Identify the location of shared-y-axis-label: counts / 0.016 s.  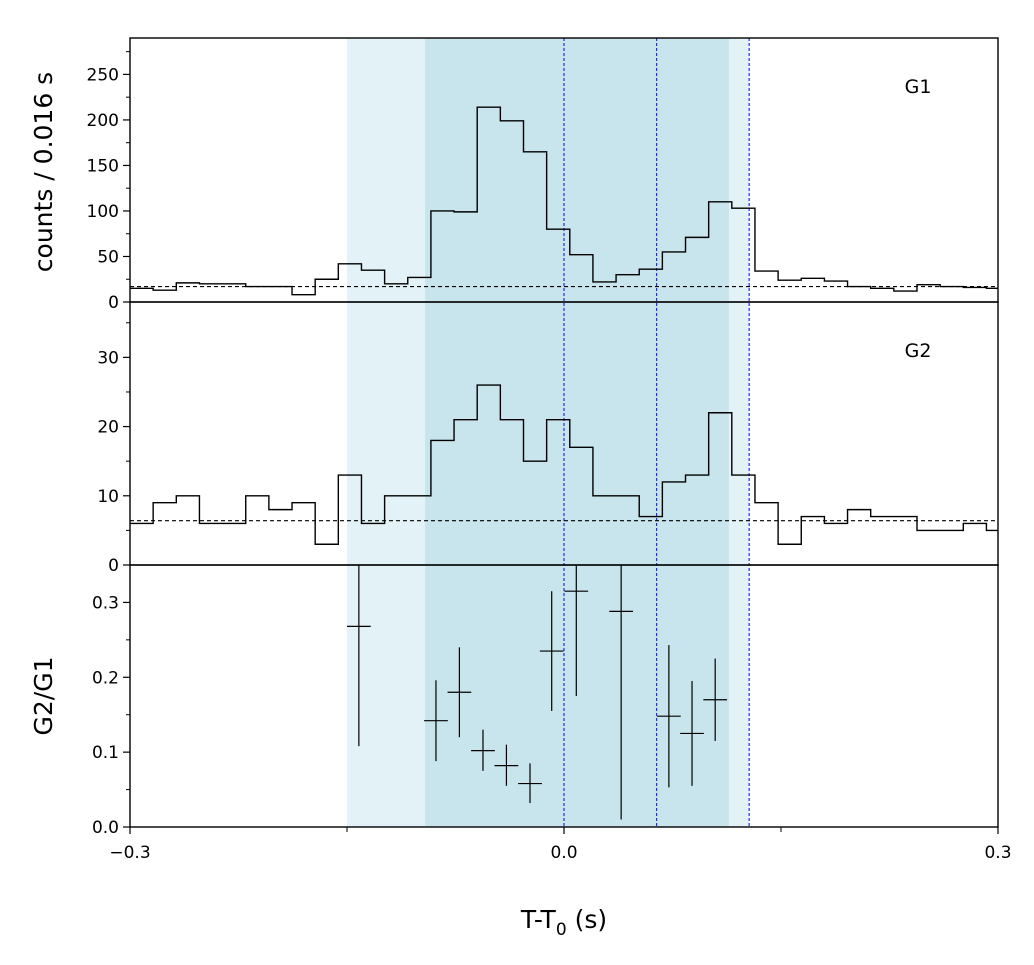
(43, 172).